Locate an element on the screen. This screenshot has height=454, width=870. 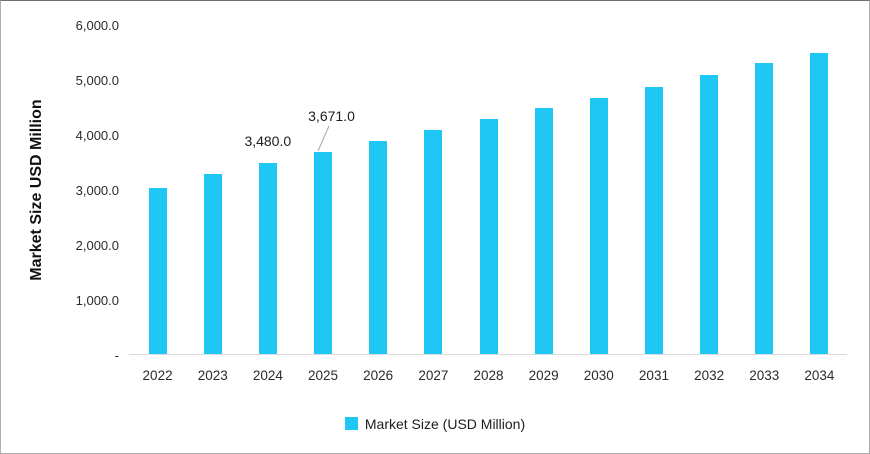
legend-label: Market Size (USD Million) is located at coordinates (445, 423).